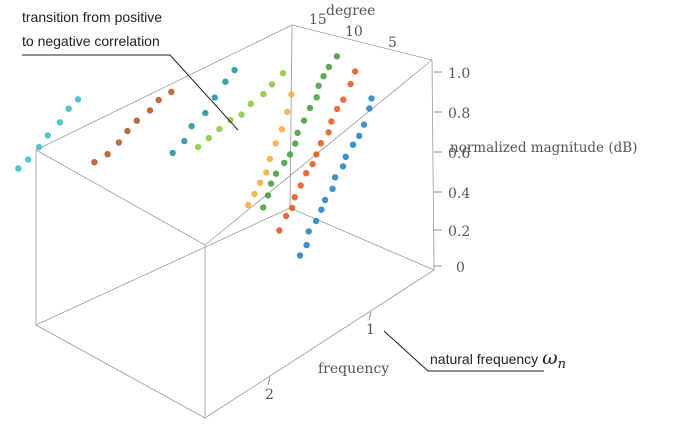  Describe the element at coordinates (130, 92) in the screenshot. I see `annotation-transition-leader` at that location.